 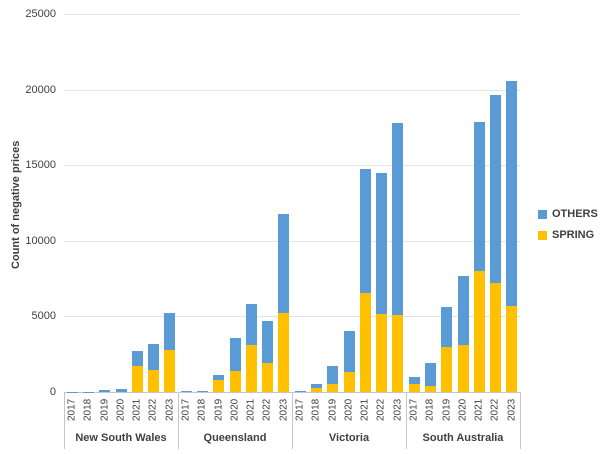 What do you see at coordinates (463, 438) in the screenshot?
I see `x-axis-group-label: South Australia` at bounding box center [463, 438].